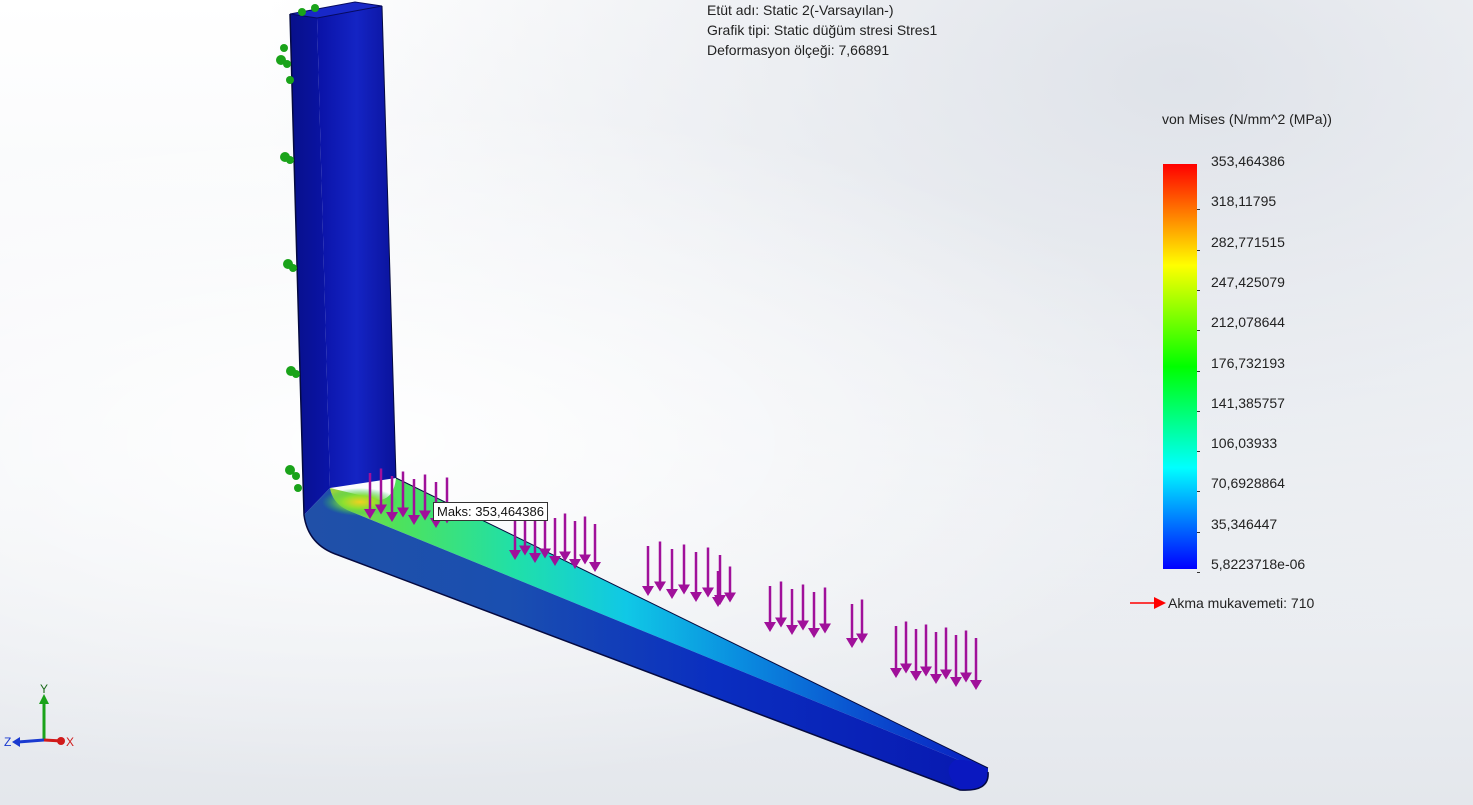 Image resolution: width=1473 pixels, height=805 pixels. Describe the element at coordinates (31, 741) in the screenshot. I see `z-axis-line` at that location.